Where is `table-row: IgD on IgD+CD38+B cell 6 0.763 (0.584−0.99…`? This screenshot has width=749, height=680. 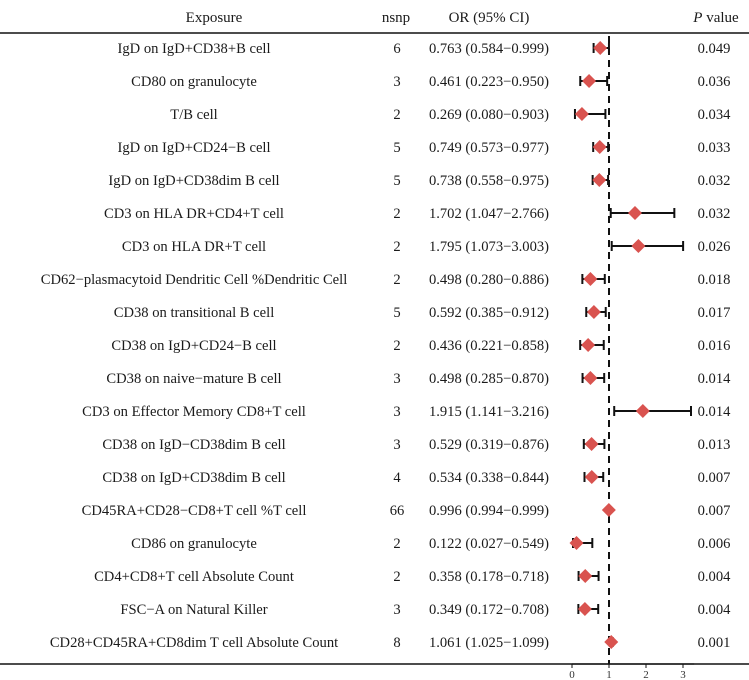
table-row: IgD on IgD+CD38+B cell 6 0.763 (0.584−0.99… is located at coordinates (423, 49).